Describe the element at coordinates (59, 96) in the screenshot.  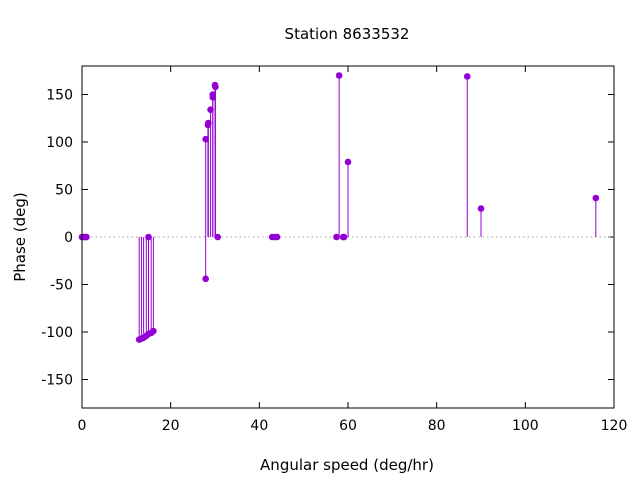
I see `y-tick-label: 150` at that location.